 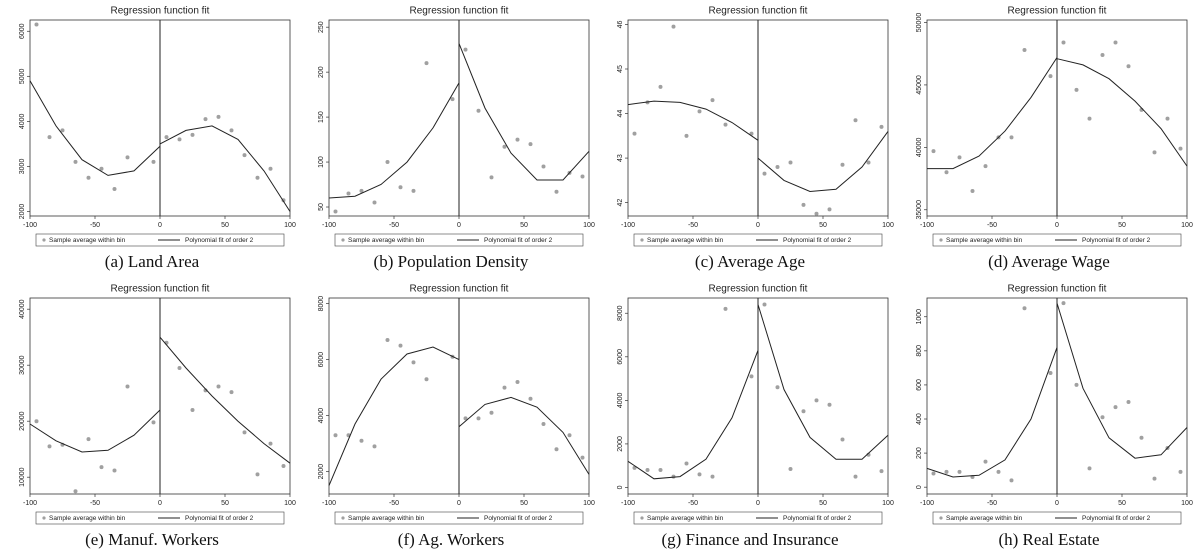 I want to click on y-tick-label: 46, so click(x=620, y=24).